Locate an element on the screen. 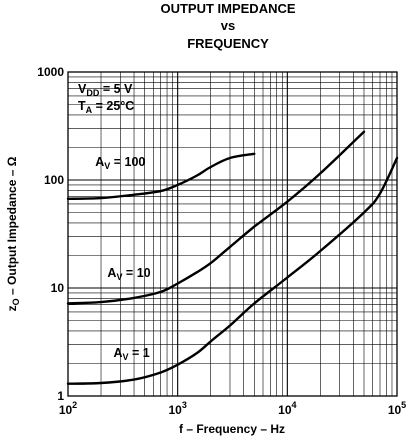 The image size is (406, 439). y-axis-label: zO – Output Impedance – Ω is located at coordinates (13, 233).